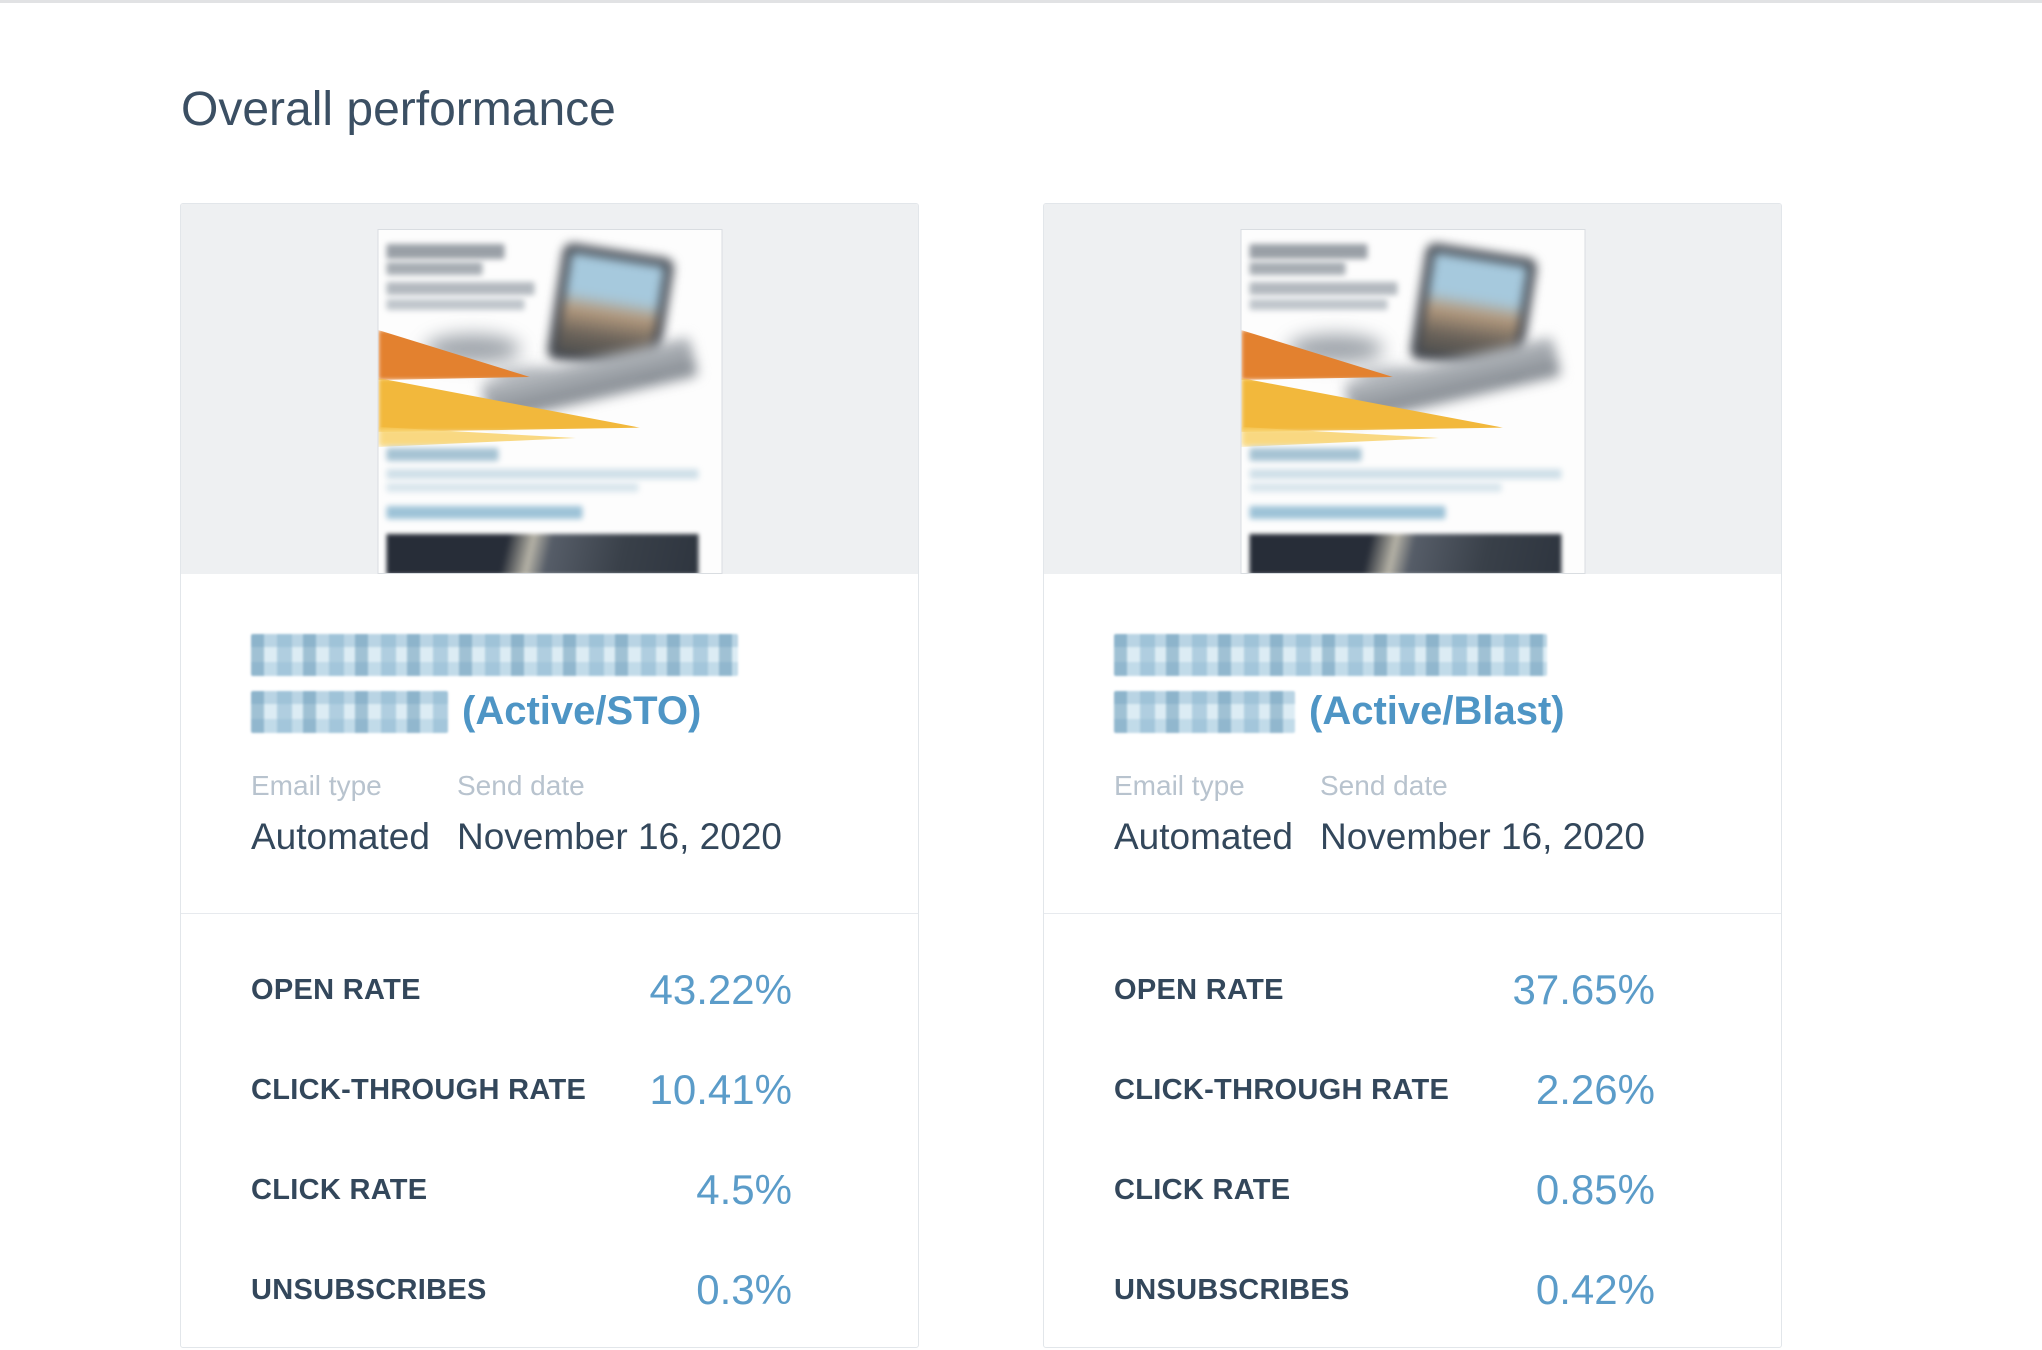  Describe the element at coordinates (1583, 989) in the screenshot. I see `stat-value: 37.65%` at that location.